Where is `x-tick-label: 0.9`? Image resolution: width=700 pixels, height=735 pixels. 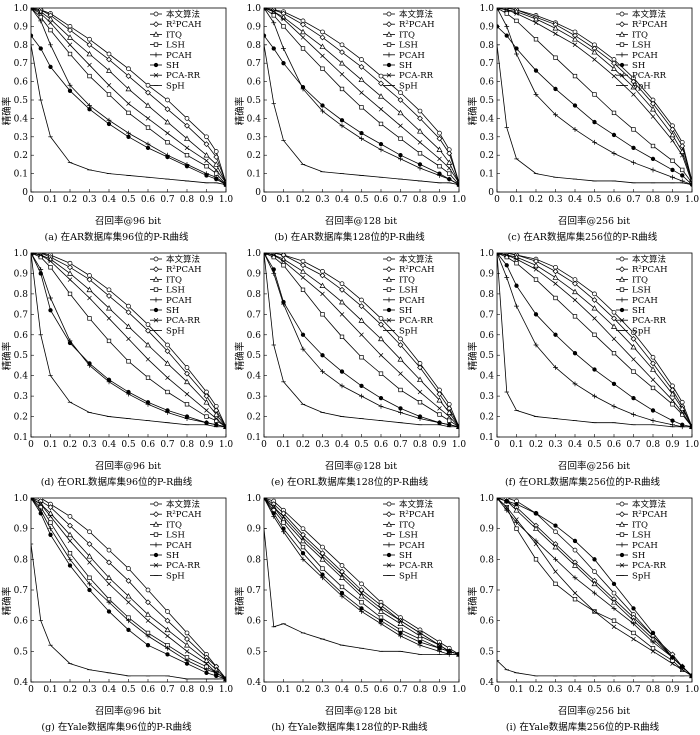 x-tick-label: 0.9 is located at coordinates (206, 200).